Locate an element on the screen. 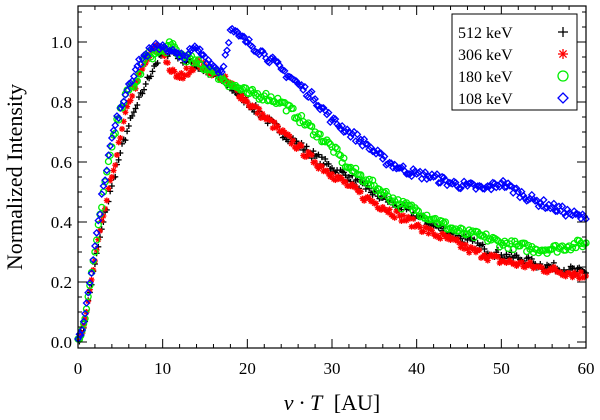 This screenshot has height=420, width=600. y-tick-label: 1.0 is located at coordinates (61, 42).